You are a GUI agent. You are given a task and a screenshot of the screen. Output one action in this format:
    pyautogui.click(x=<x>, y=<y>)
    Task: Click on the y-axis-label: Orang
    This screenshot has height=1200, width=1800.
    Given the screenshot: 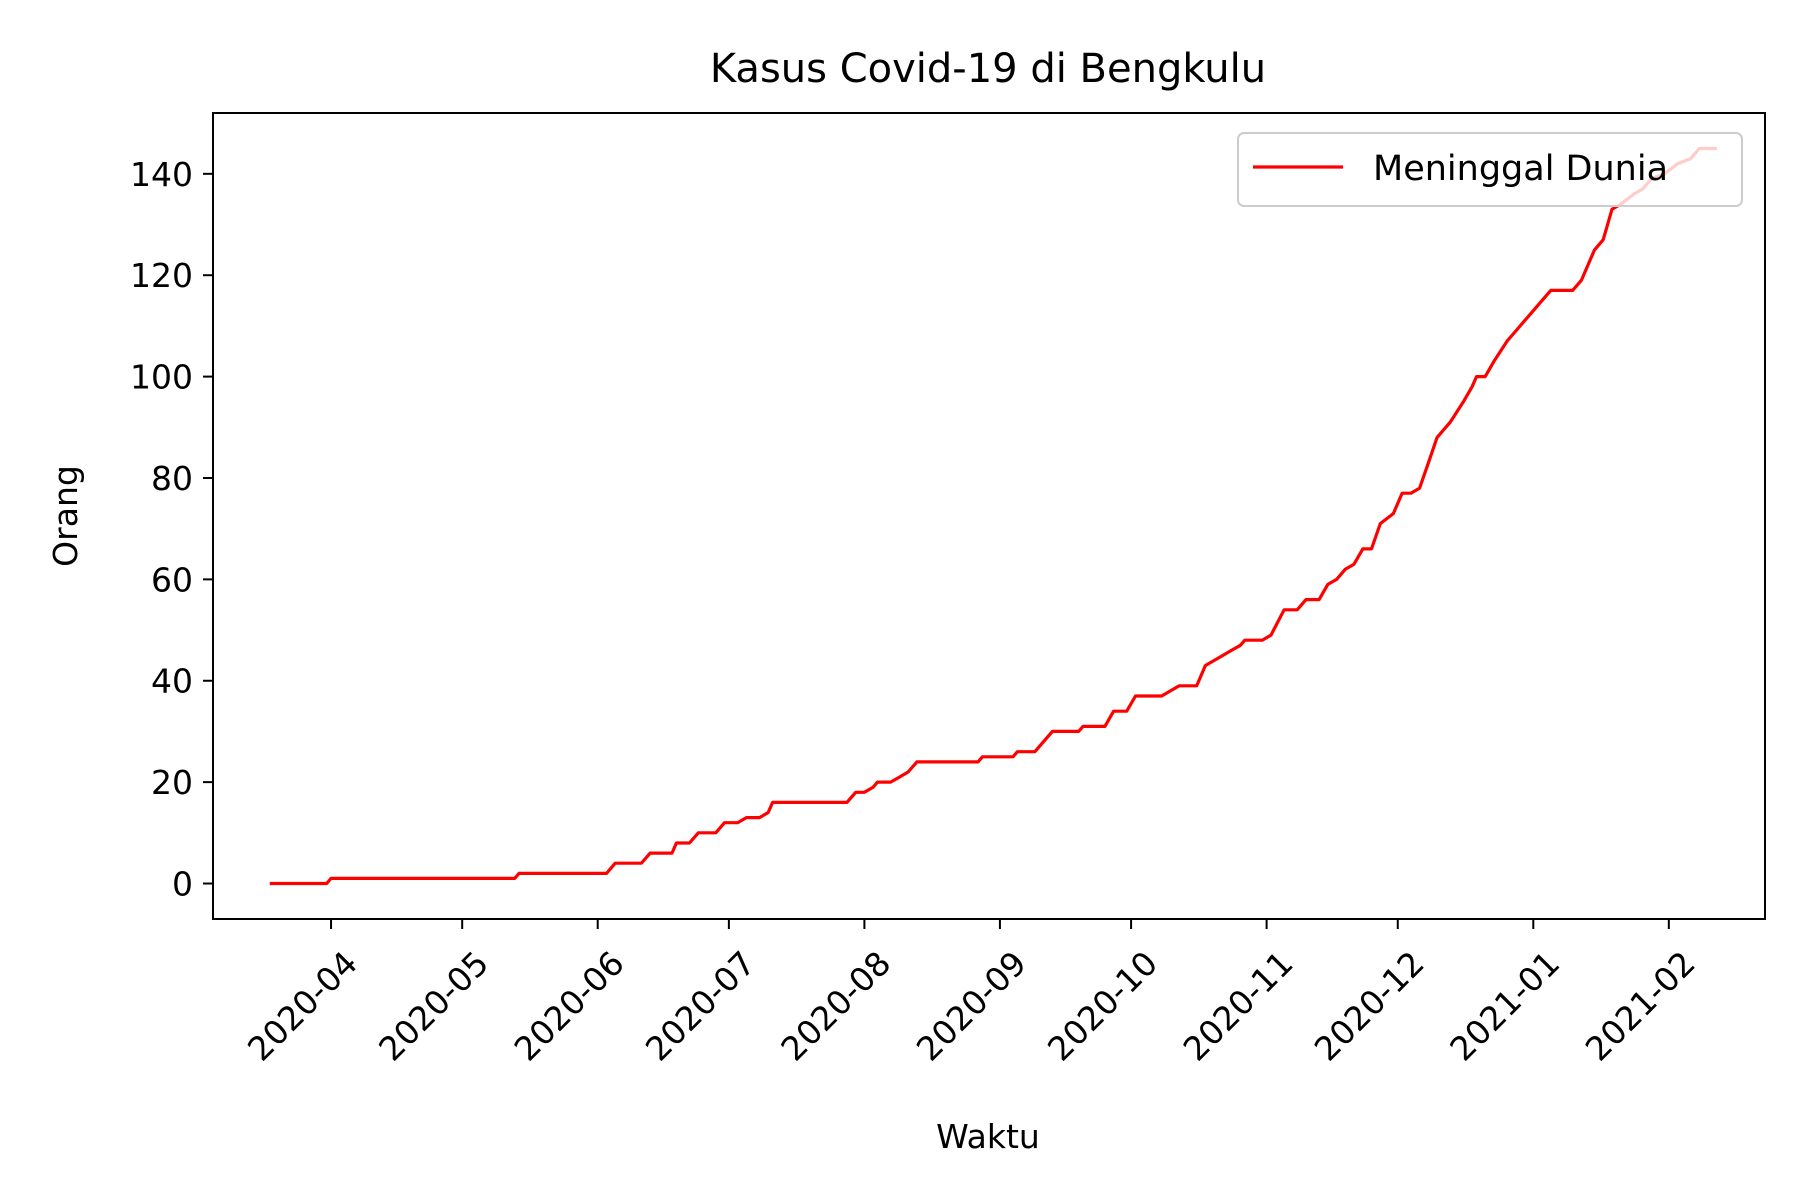 What is the action you would take?
    pyautogui.click(x=65, y=516)
    